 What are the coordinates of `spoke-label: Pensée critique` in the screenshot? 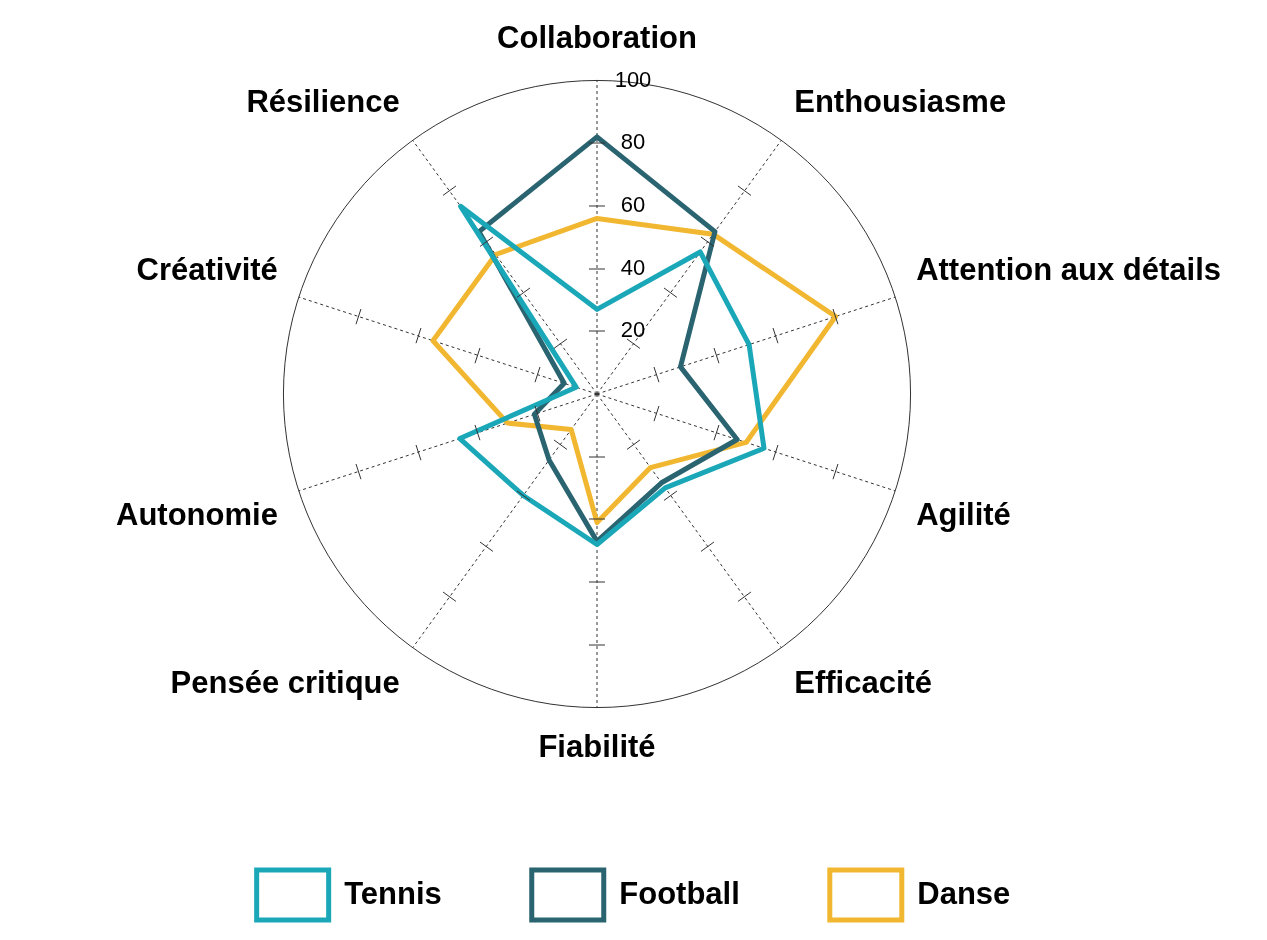 It's located at (285, 682).